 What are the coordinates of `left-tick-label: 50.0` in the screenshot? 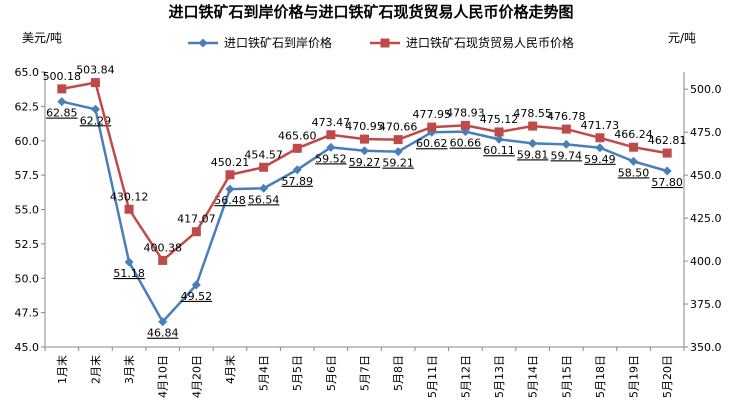 It's located at (27, 278).